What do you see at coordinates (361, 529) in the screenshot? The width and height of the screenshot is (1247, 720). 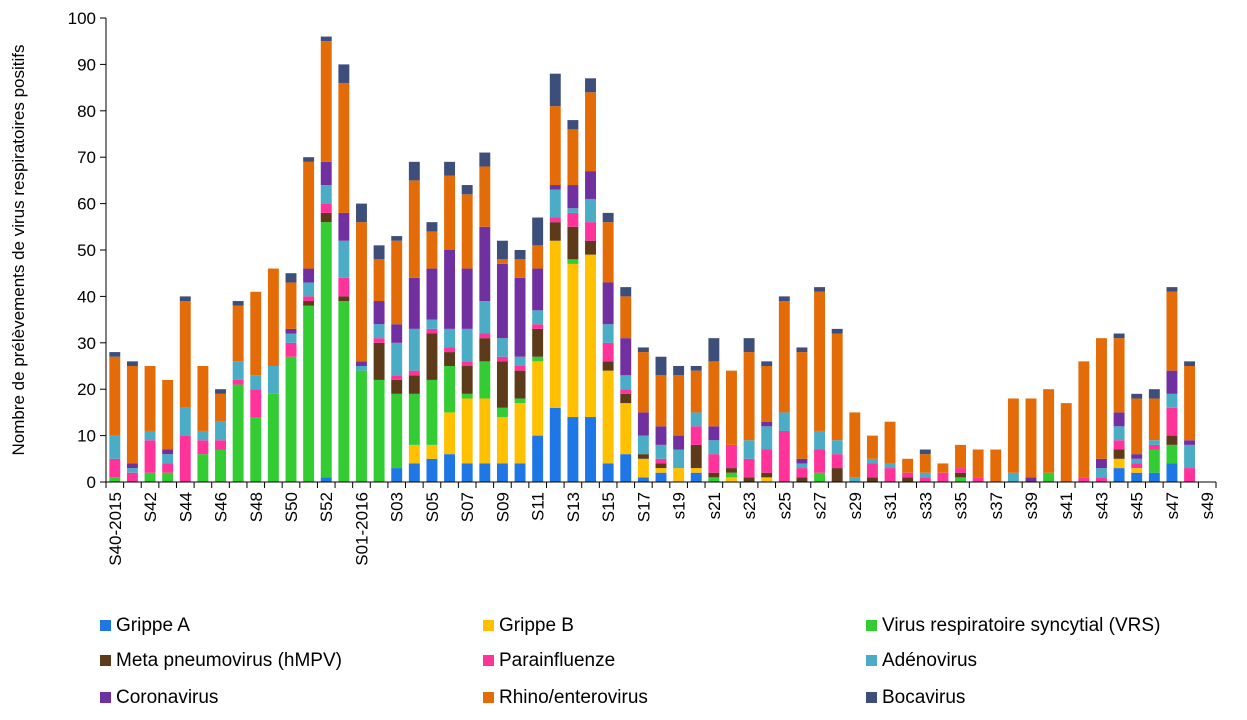 I see `x-tick-label: S01-2016` at bounding box center [361, 529].